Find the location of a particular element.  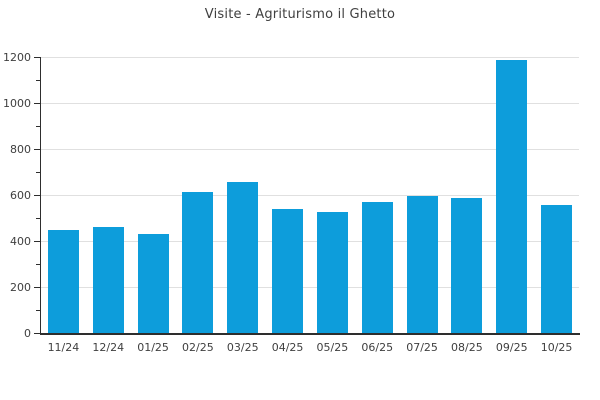

y-tick-label: 600 is located at coordinates (20, 195).